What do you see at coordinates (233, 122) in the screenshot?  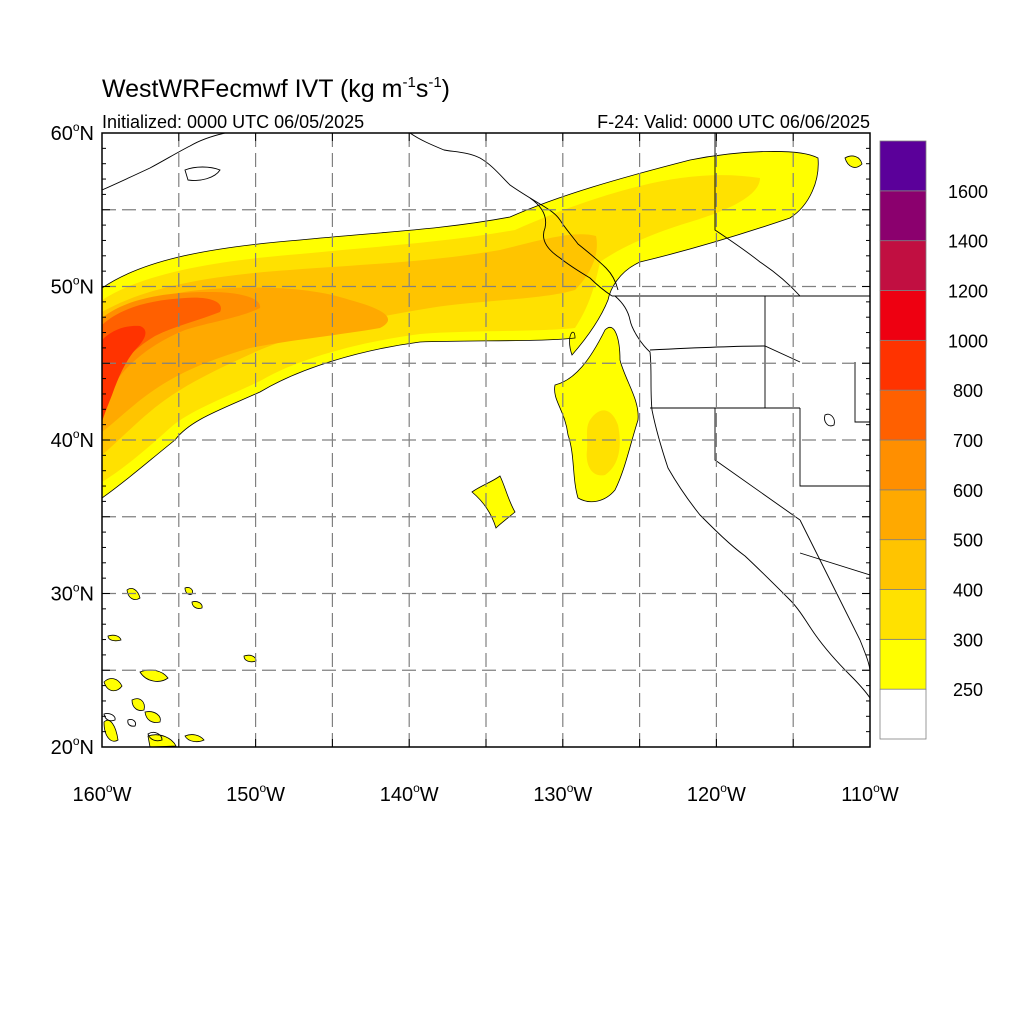 I see `initialized-text: Initialized: 0000 UTC 06/05/2025` at bounding box center [233, 122].